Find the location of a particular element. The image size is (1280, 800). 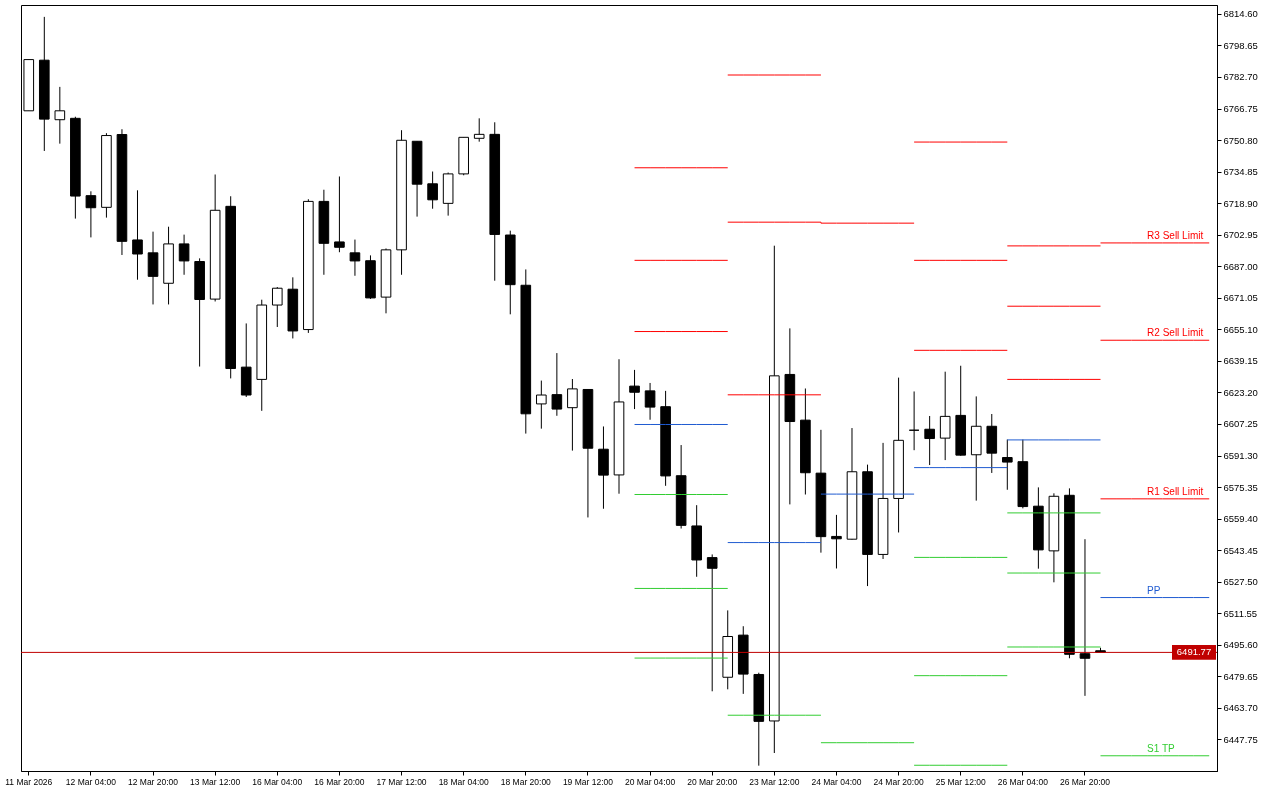

y-tick-label: 6591.30 is located at coordinates (1240, 456).